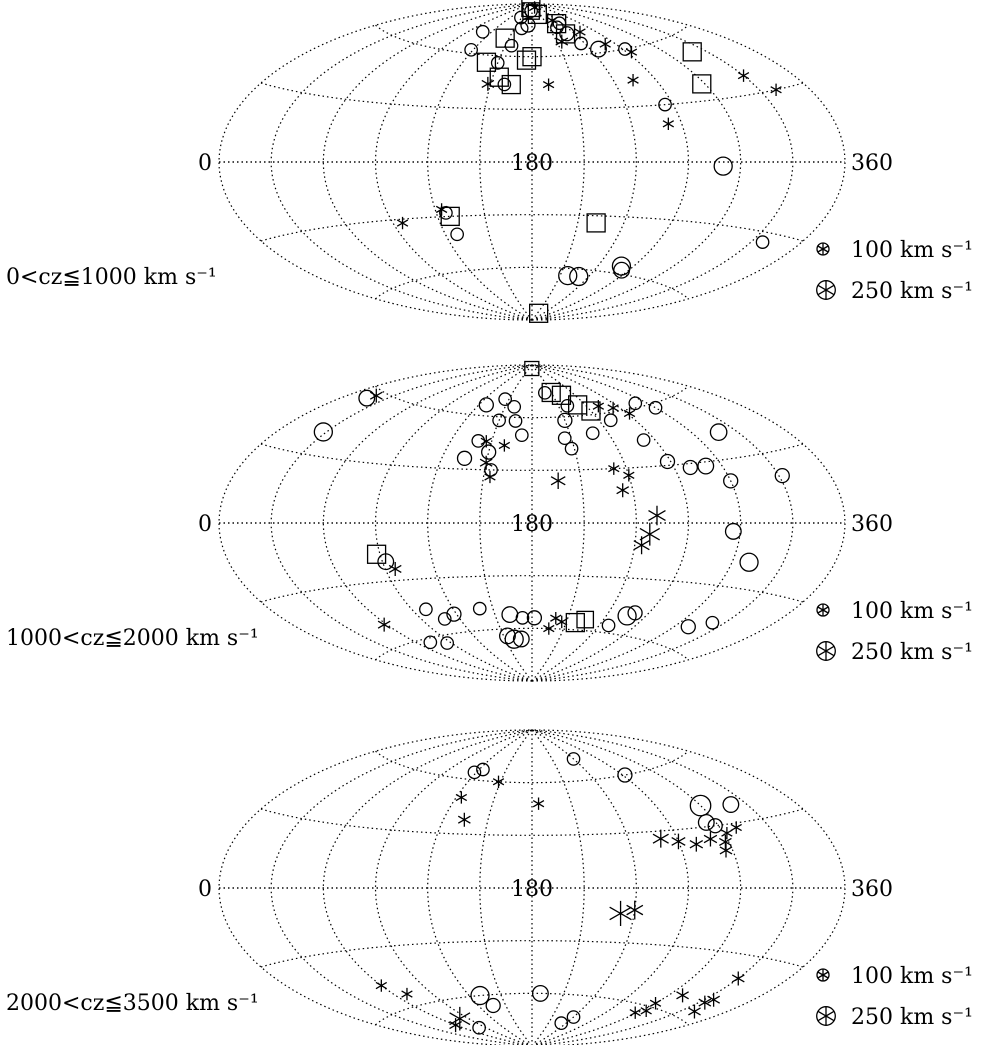  Describe the element at coordinates (912, 291) in the screenshot. I see `legend-label-2: 250 km s⁻¹` at that location.